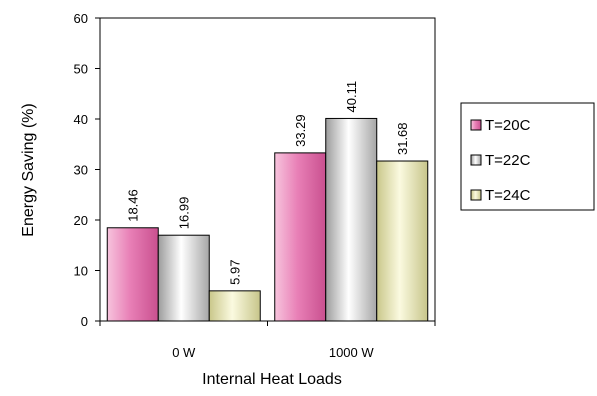  I want to click on data-label: 18.46, so click(133, 205).